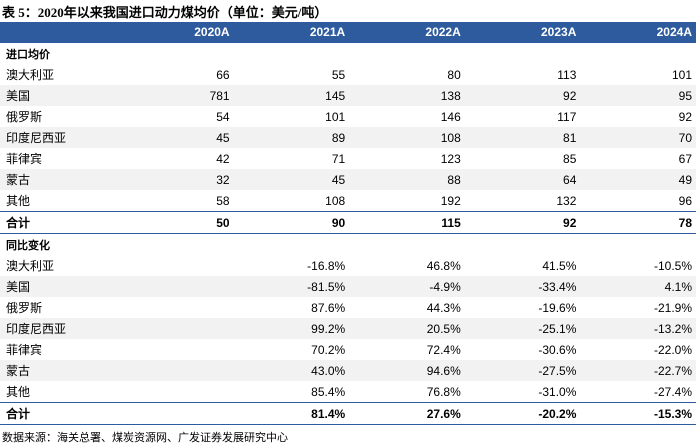  Describe the element at coordinates (567, 74) in the screenshot. I see `value-cell: 113` at that location.